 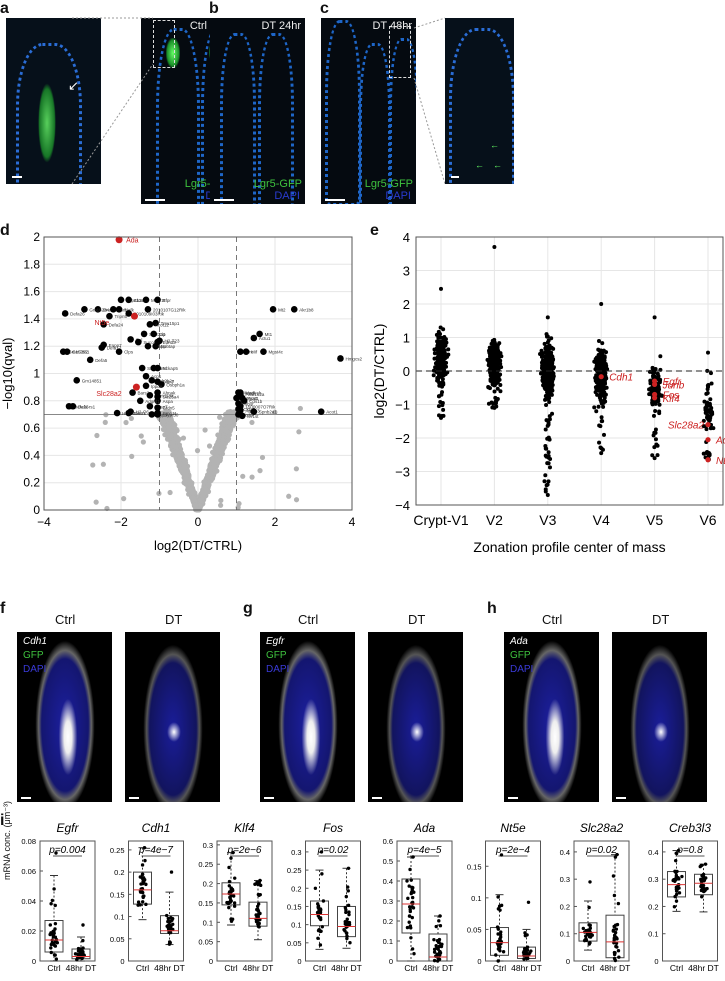 What do you see at coordinates (77, 313) in the screenshot?
I see `svg-text: Defa26` at bounding box center [77, 313].